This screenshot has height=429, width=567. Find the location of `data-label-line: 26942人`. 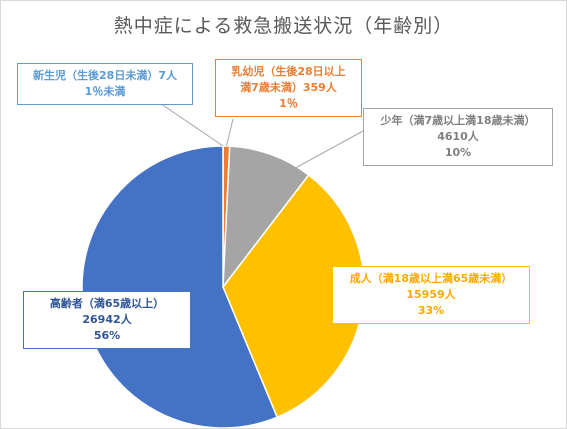

data-label-line: 26942人 is located at coordinates (107, 319).